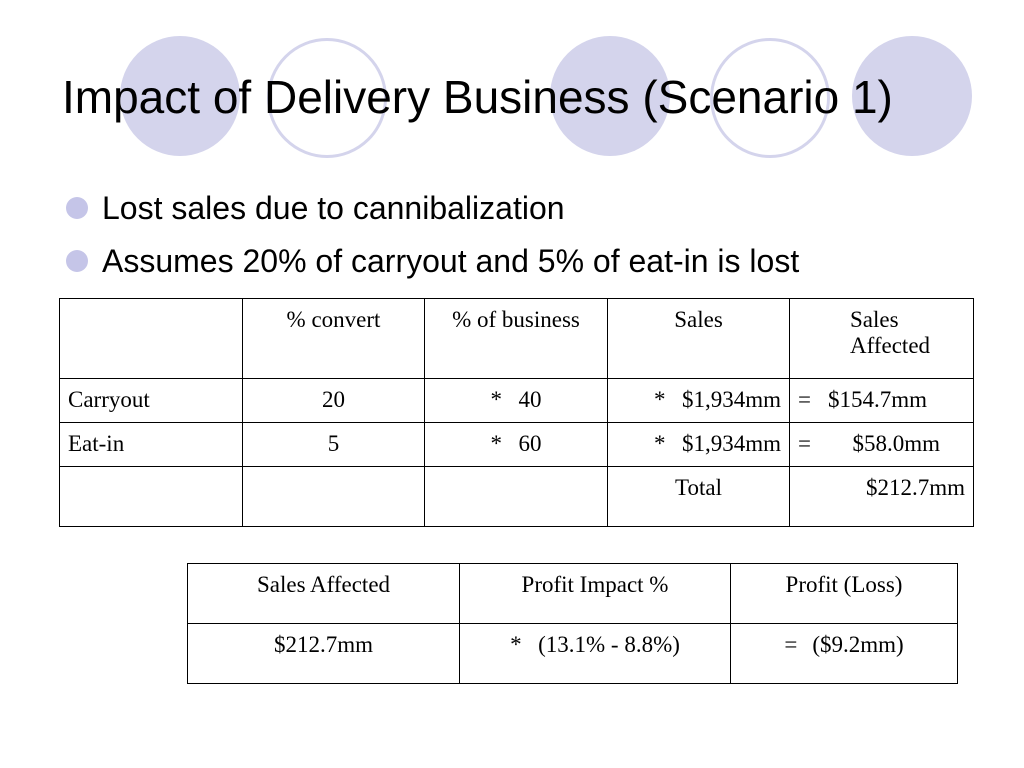 This screenshot has height=768, width=1024. Describe the element at coordinates (896, 443) in the screenshot. I see `affected-value: $58.0mm` at that location.